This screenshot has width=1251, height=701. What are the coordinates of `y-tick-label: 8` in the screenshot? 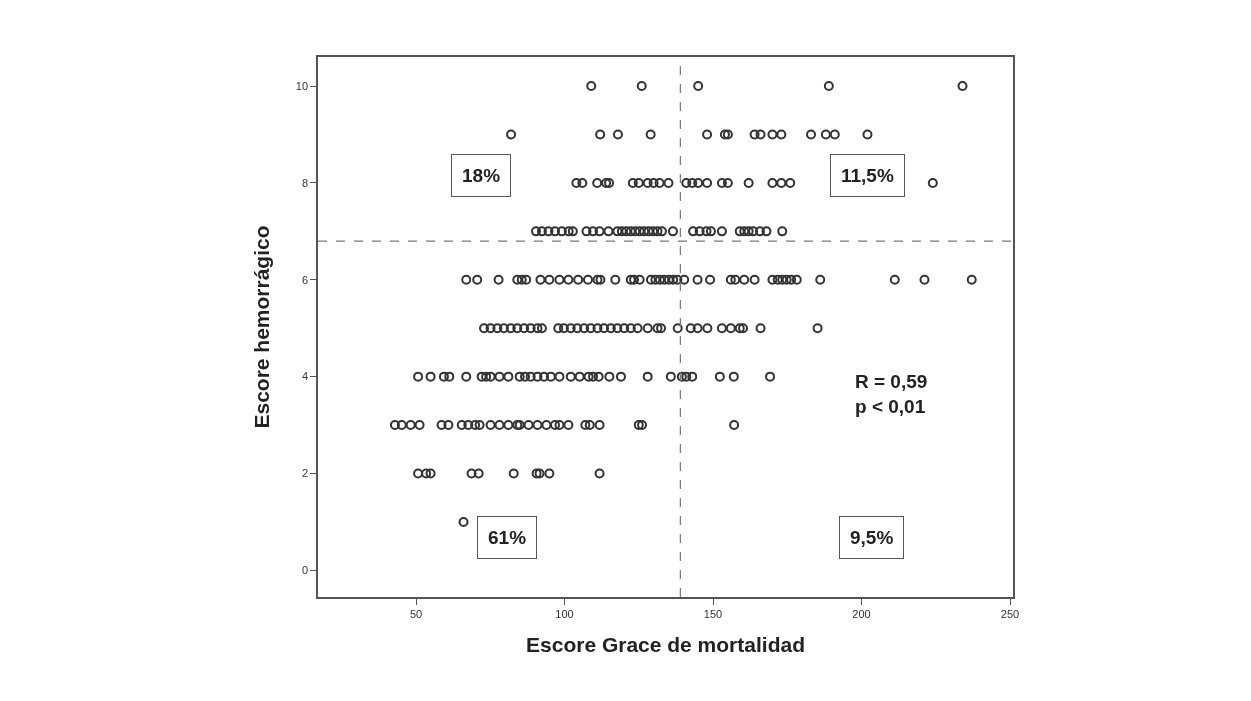 It's located at (305, 182).